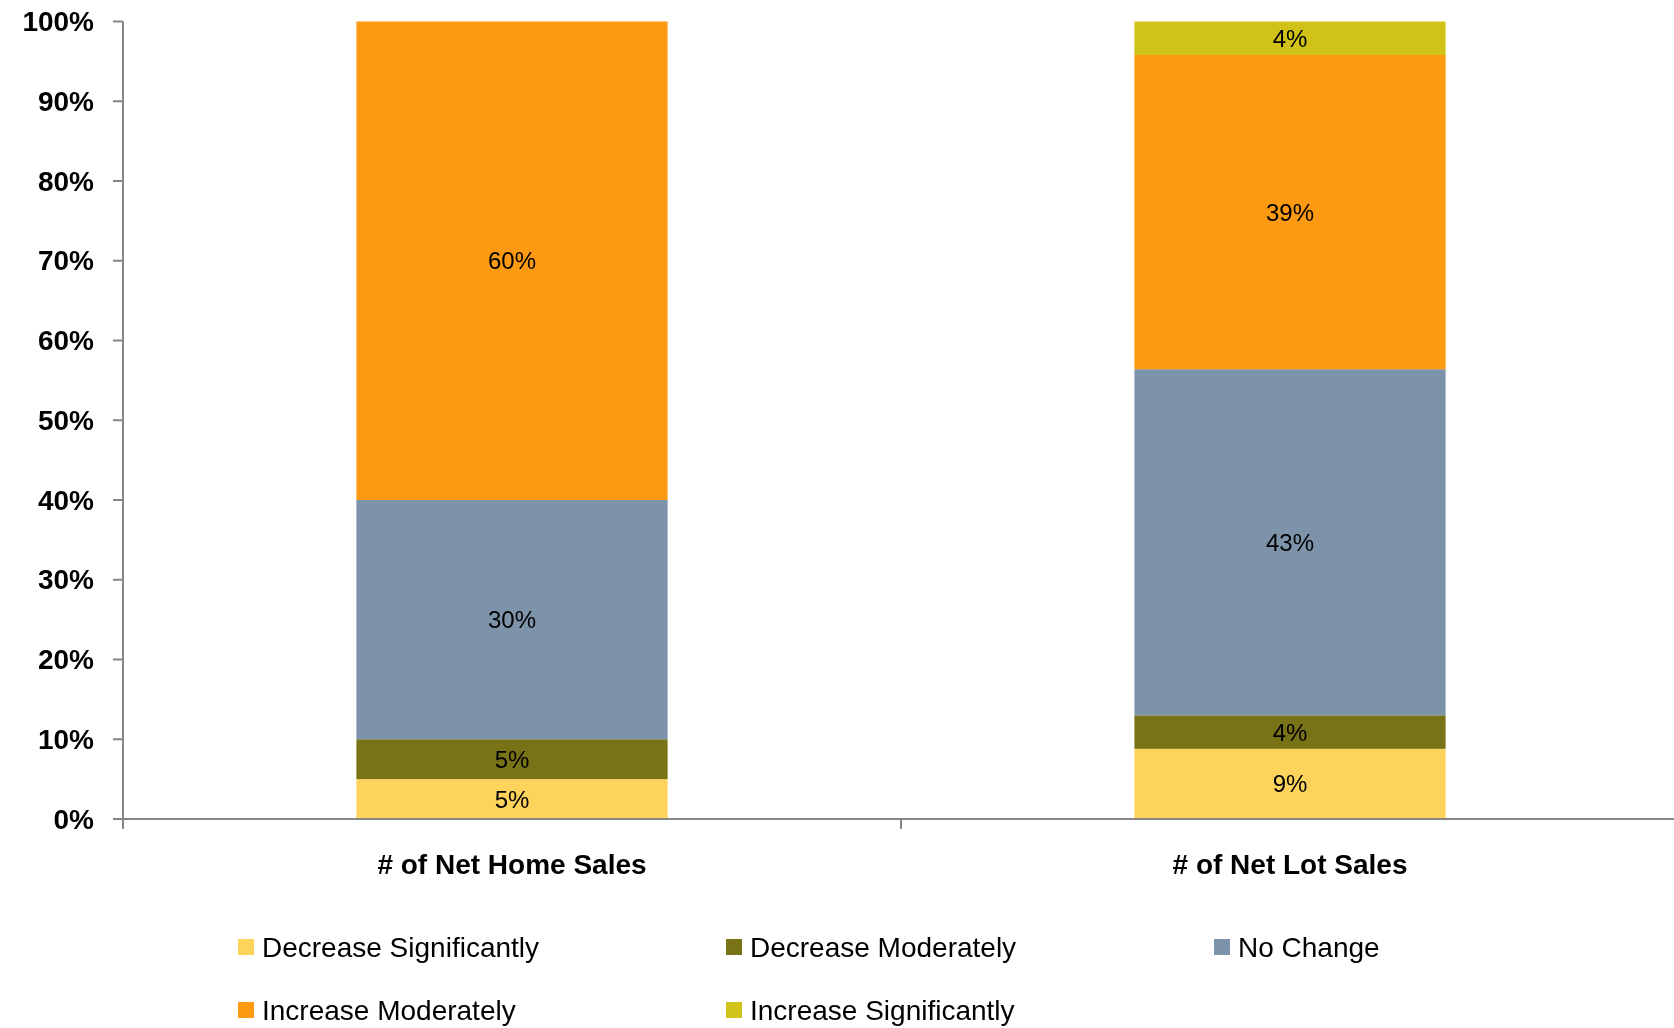 Image resolution: width=1674 pixels, height=1028 pixels. I want to click on y-tick-label: 90%, so click(66, 101).